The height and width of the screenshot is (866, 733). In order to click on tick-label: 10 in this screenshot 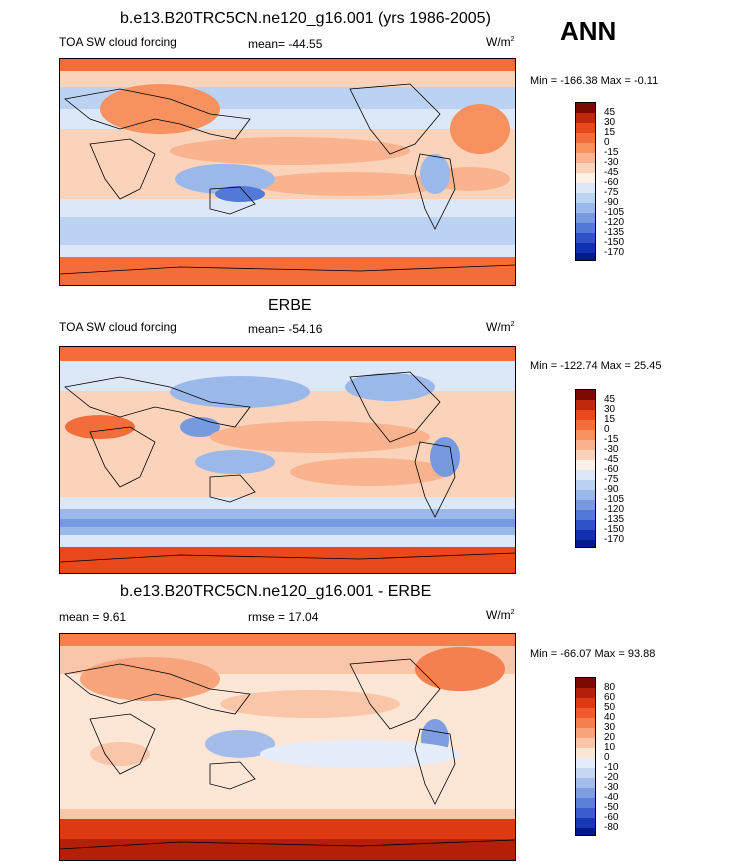, I will do `click(610, 747)`.